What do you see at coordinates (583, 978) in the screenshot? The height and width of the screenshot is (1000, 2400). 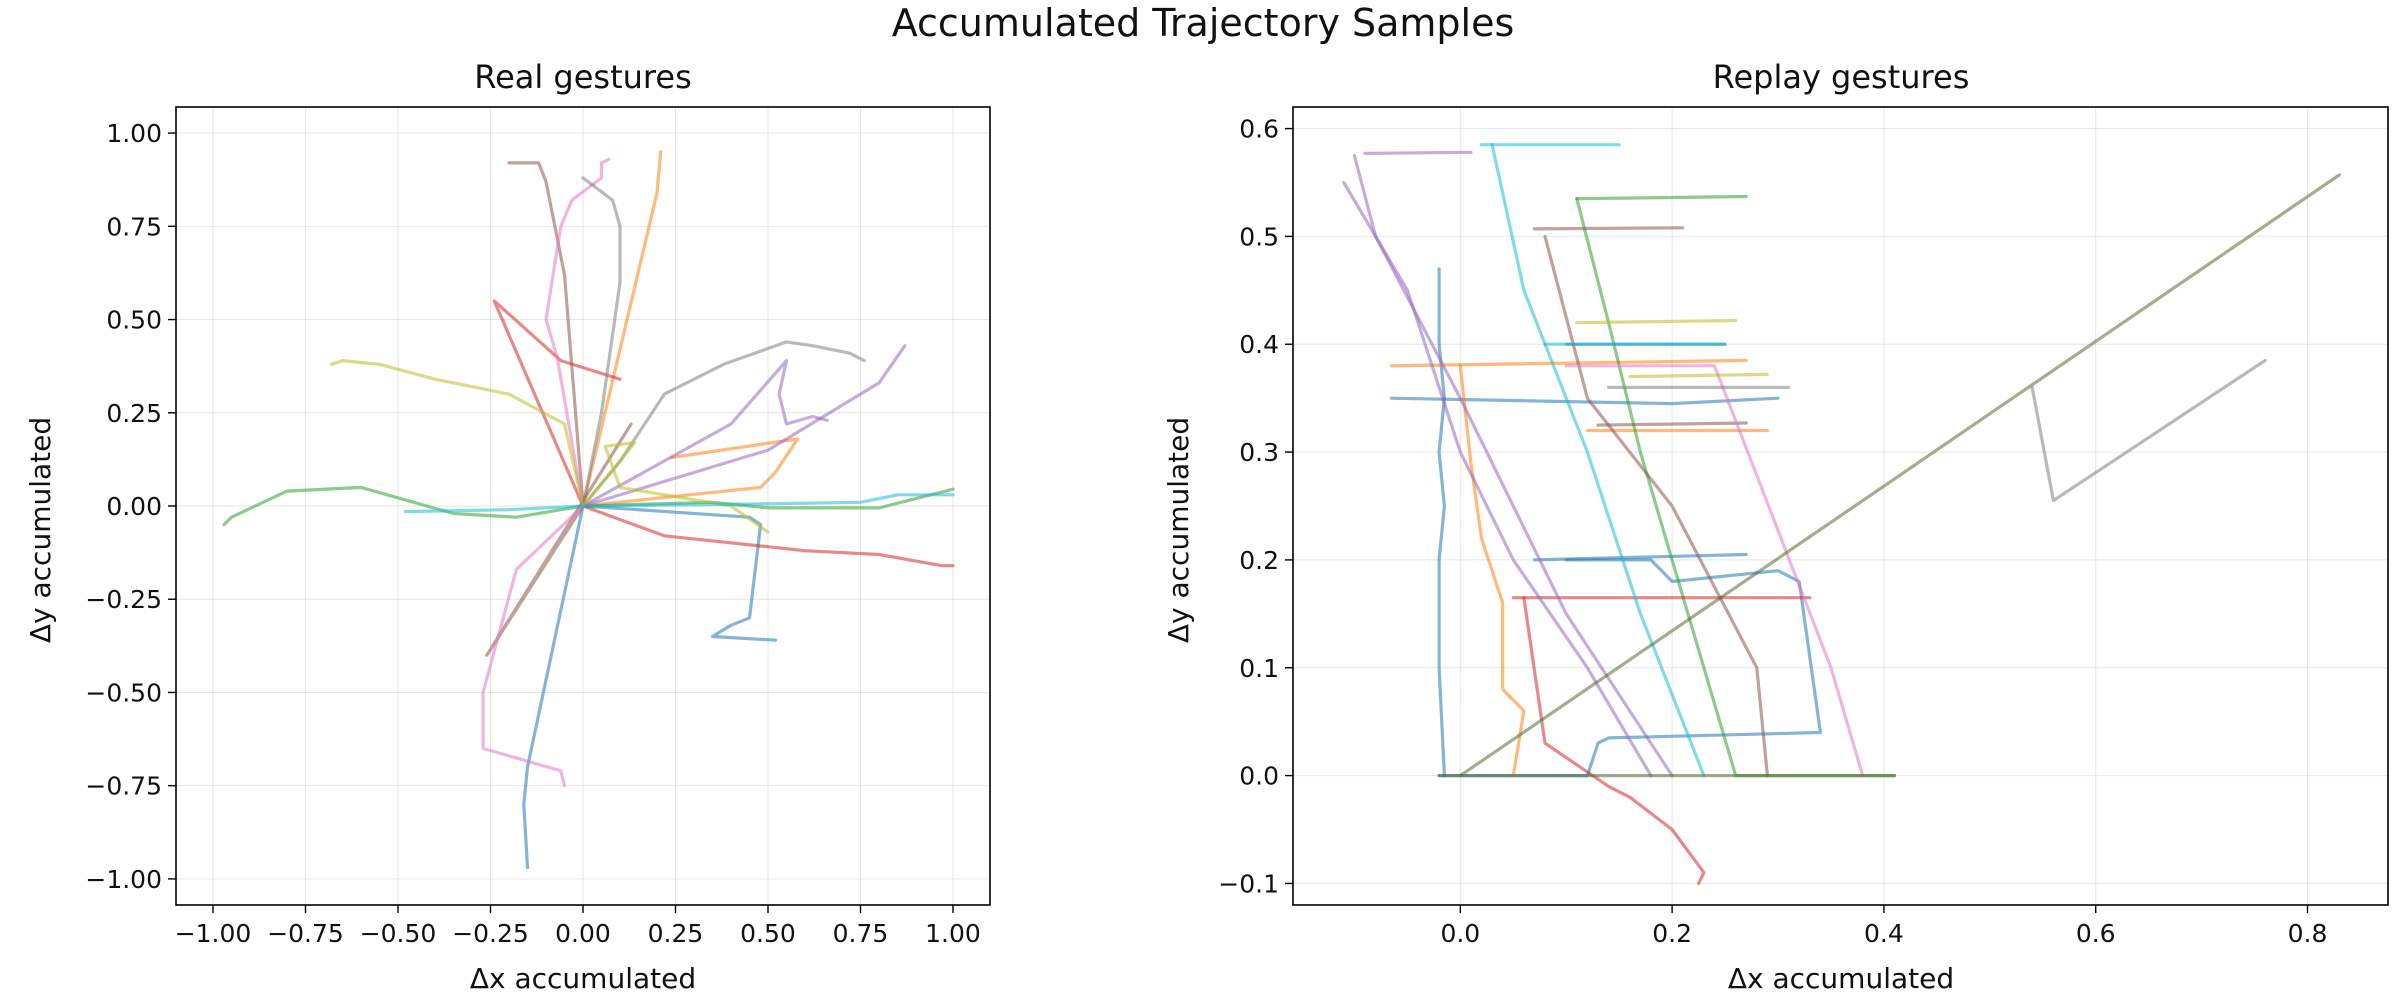 I see `real-gestures-x-axis-label: Δx accumulated` at bounding box center [583, 978].